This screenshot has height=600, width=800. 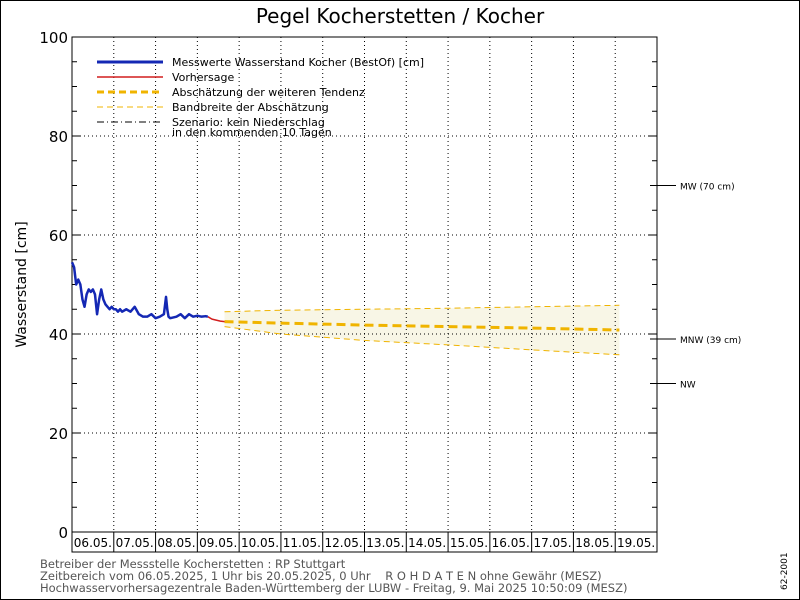 What do you see at coordinates (422, 341) in the screenshot?
I see `series-line-bandbreite-der-absch-tzung-unten` at bounding box center [422, 341].